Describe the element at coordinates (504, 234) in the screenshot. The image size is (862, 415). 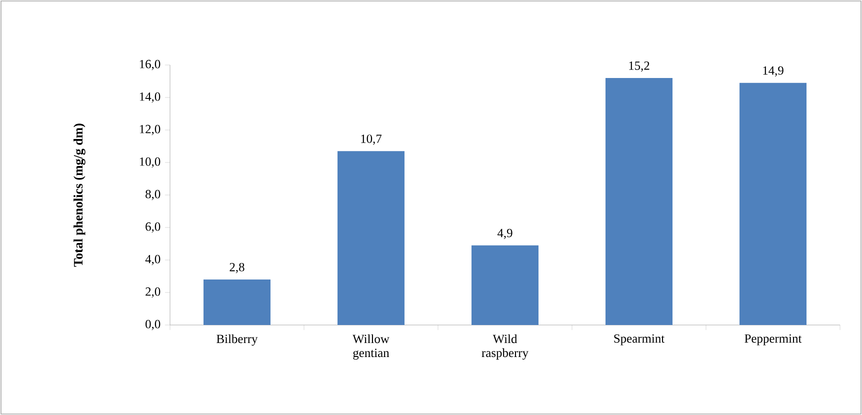
I see `data-label: 4,9` at that location.